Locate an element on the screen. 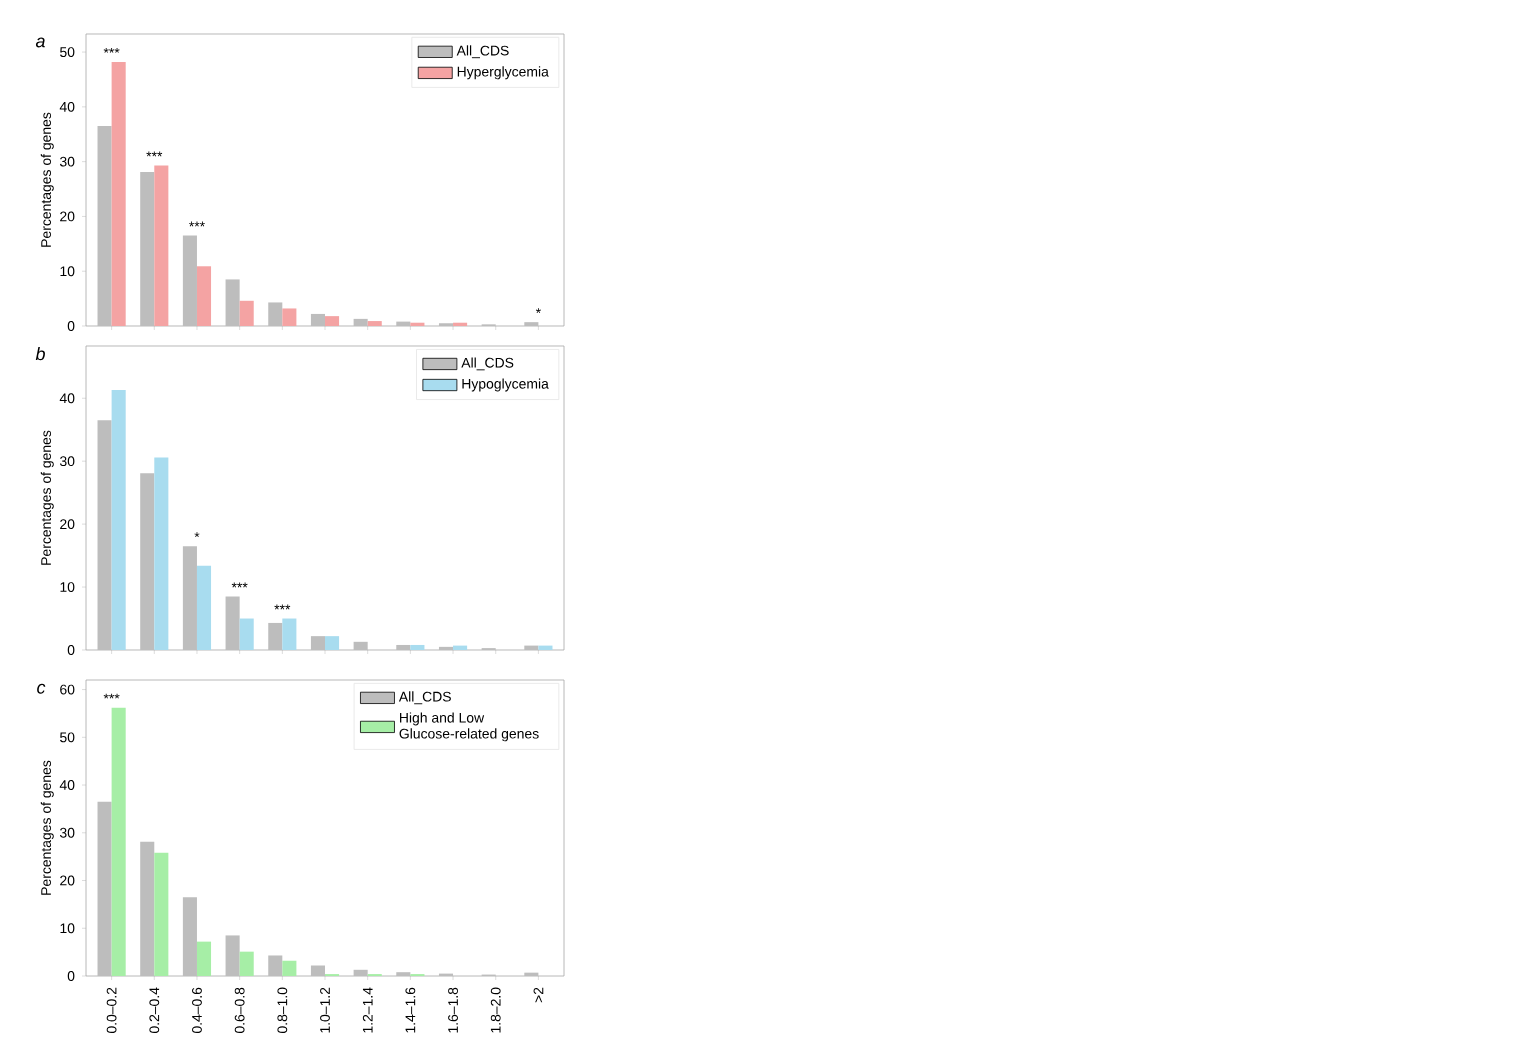 The image size is (1524, 1054). chart-title: c is located at coordinates (41, 688).